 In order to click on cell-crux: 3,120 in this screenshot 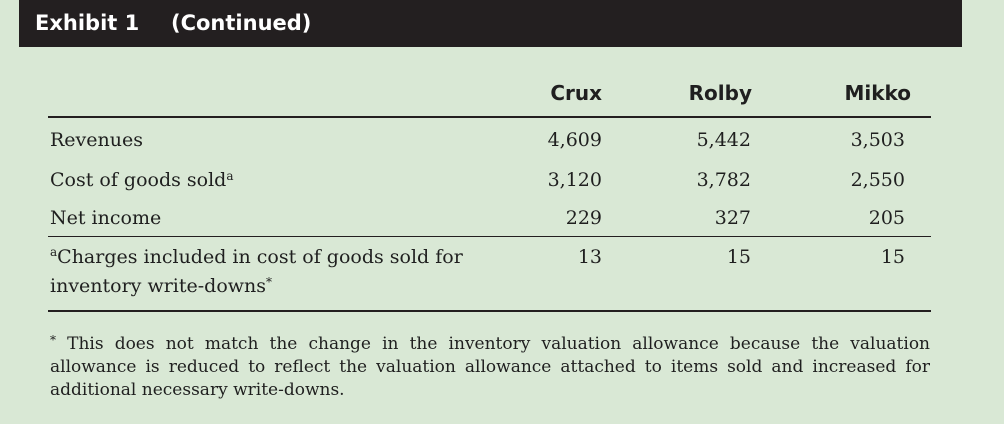, I will do `click(574, 180)`.